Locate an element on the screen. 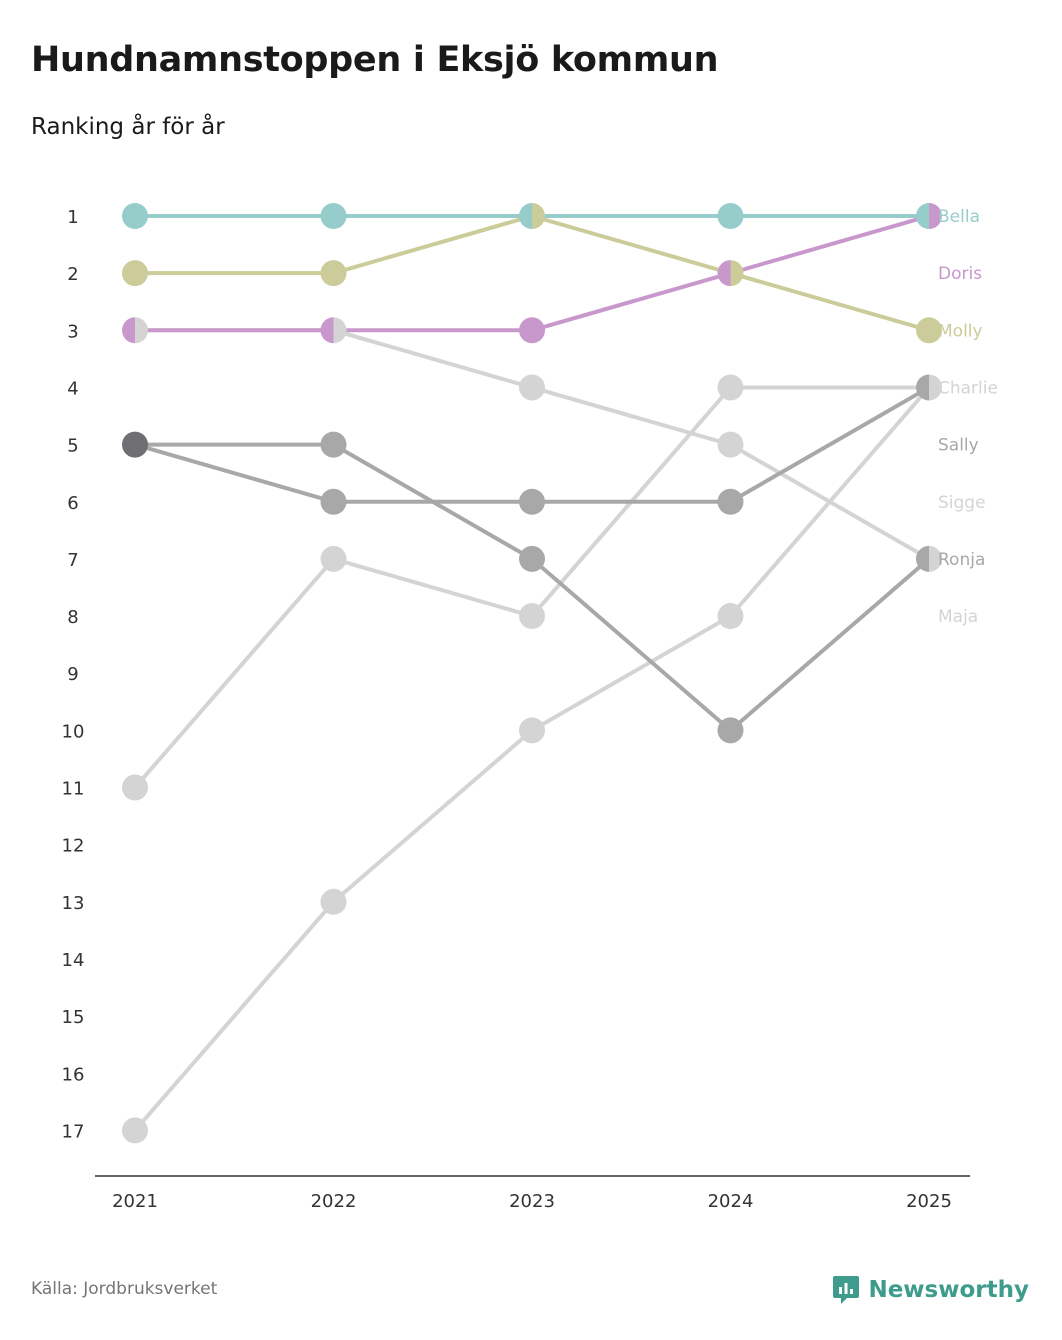  brand-name: Newsworthy is located at coordinates (948, 1290).